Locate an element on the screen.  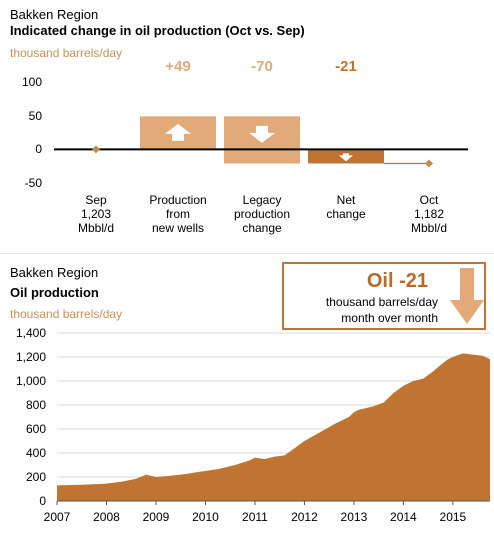
production-y-tick: 1,400 is located at coordinates (30, 333).